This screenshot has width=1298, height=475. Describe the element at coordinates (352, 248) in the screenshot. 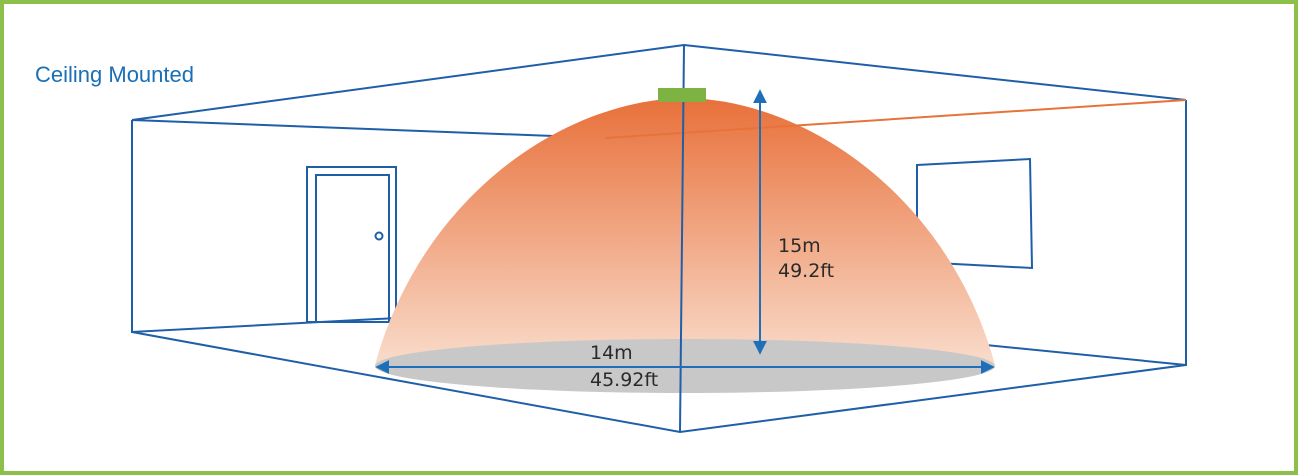

I see `door` at that location.